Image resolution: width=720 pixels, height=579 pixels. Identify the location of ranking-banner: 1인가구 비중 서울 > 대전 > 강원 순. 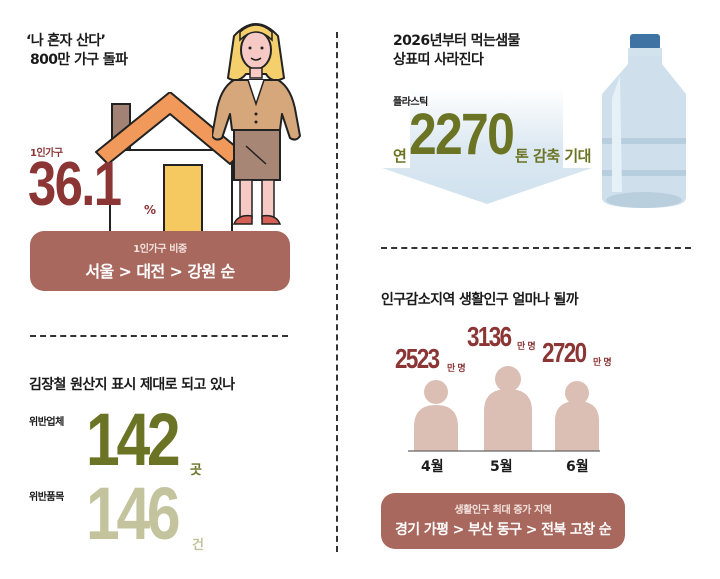
(160, 261).